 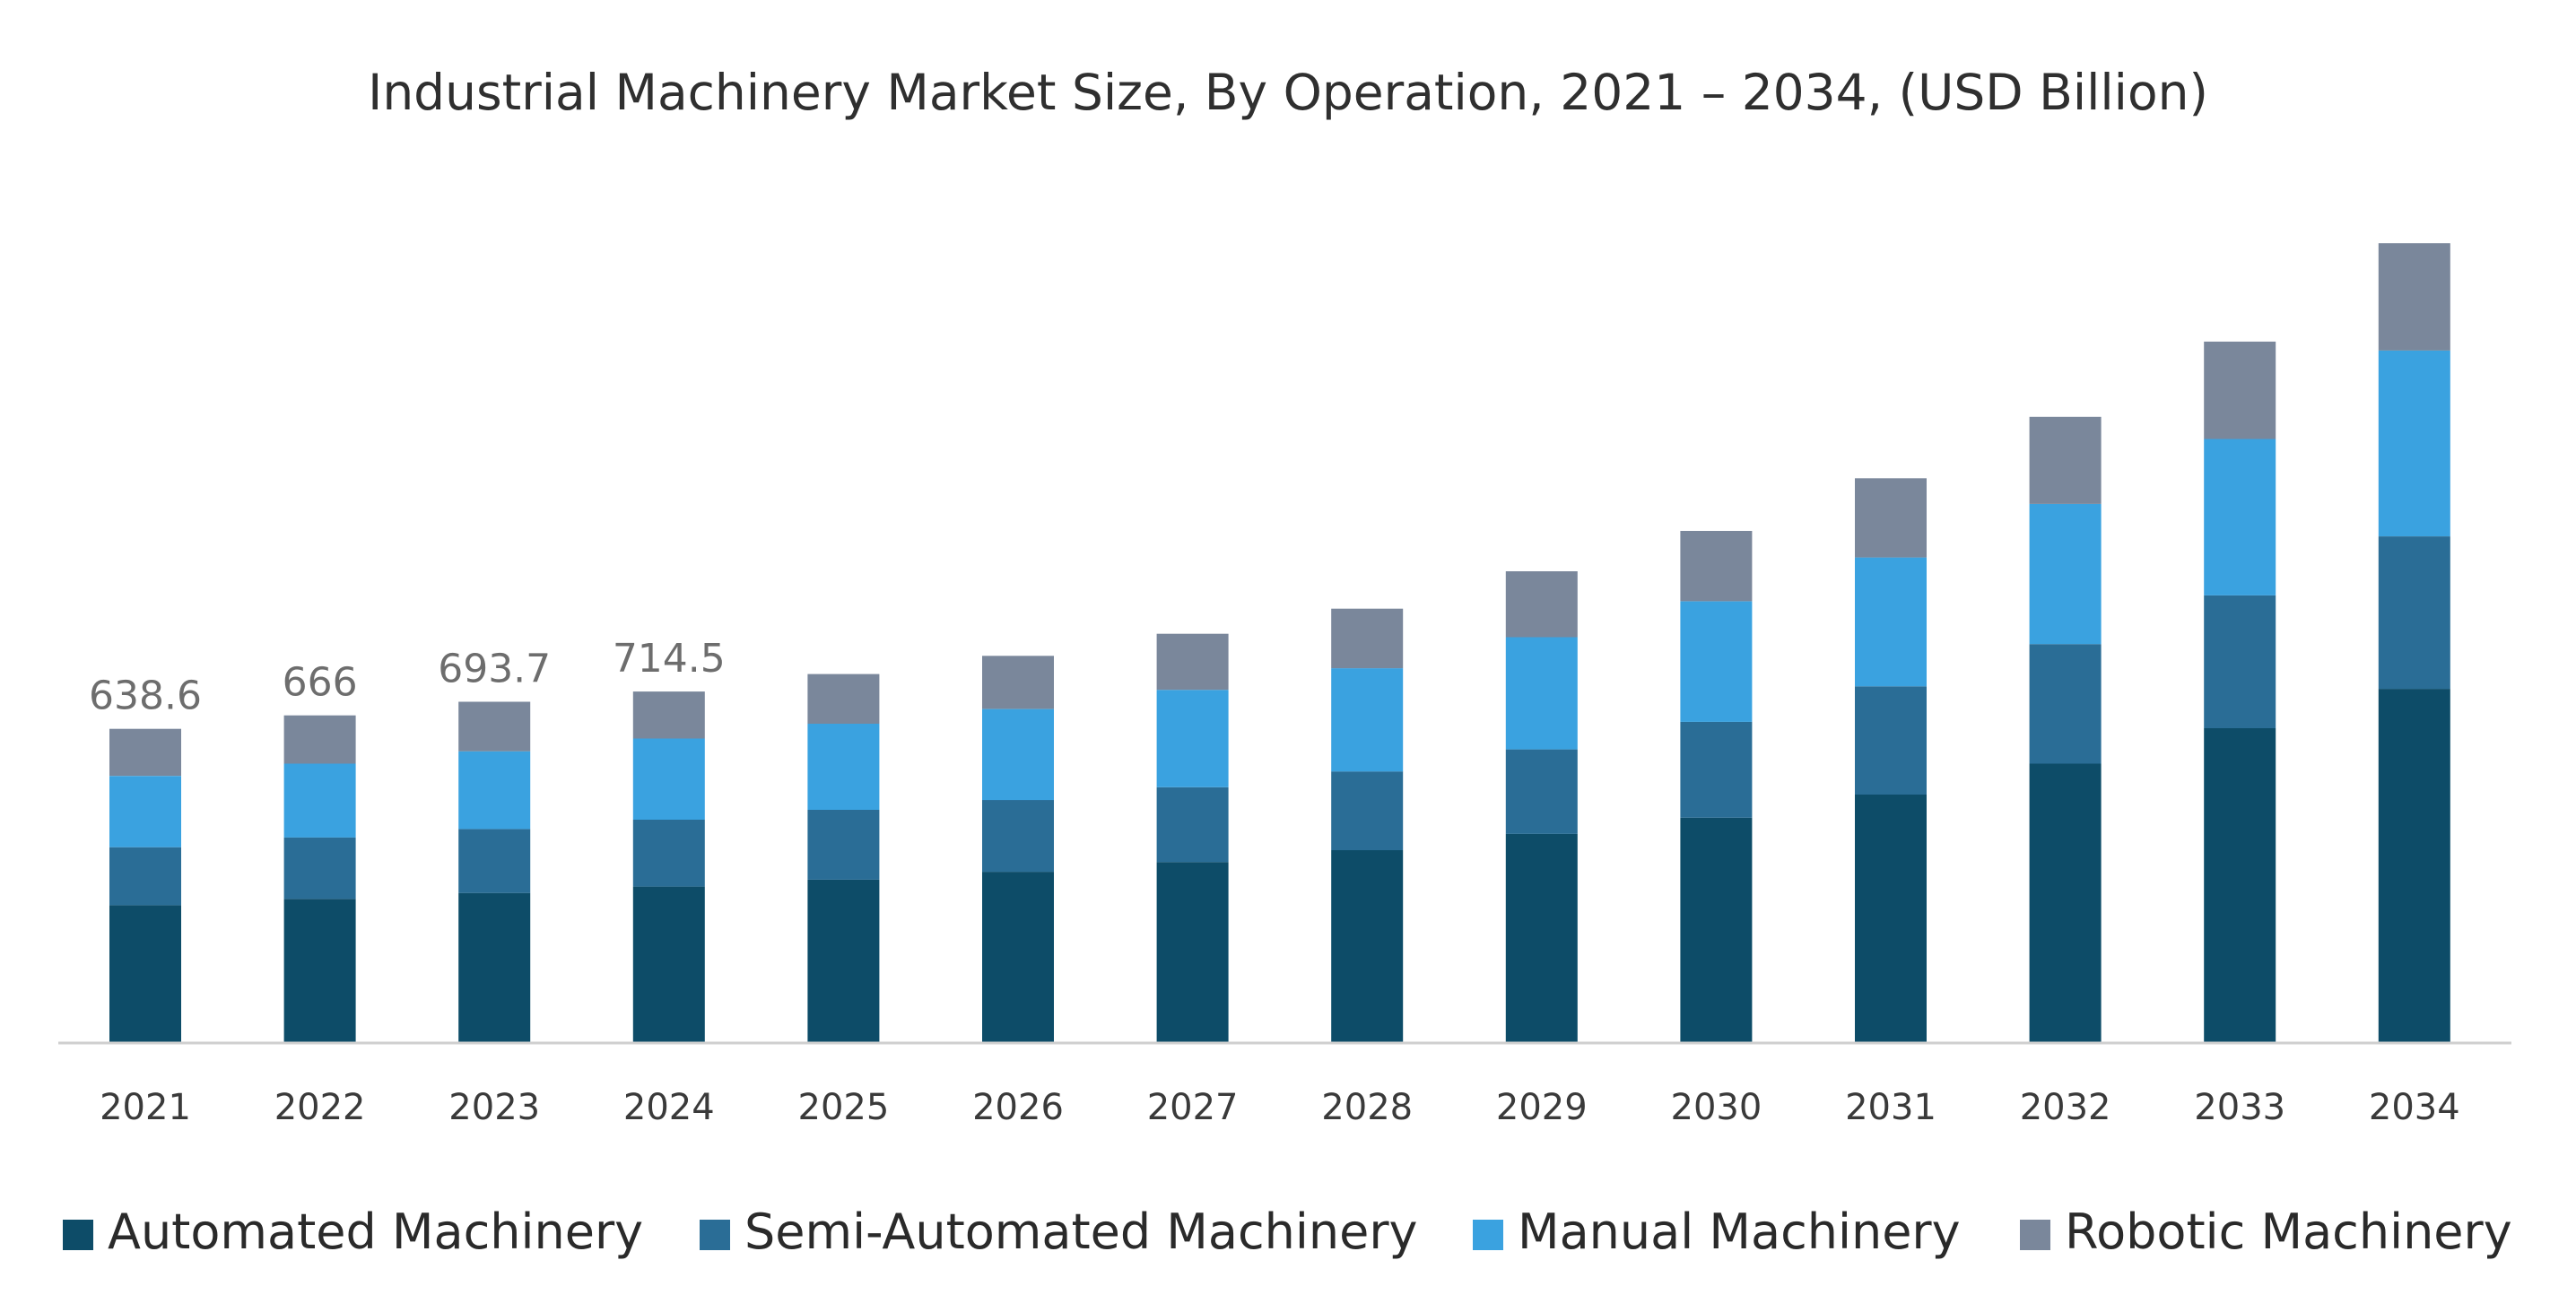 I want to click on bar-automated-machinery-2033, so click(x=2240, y=885).